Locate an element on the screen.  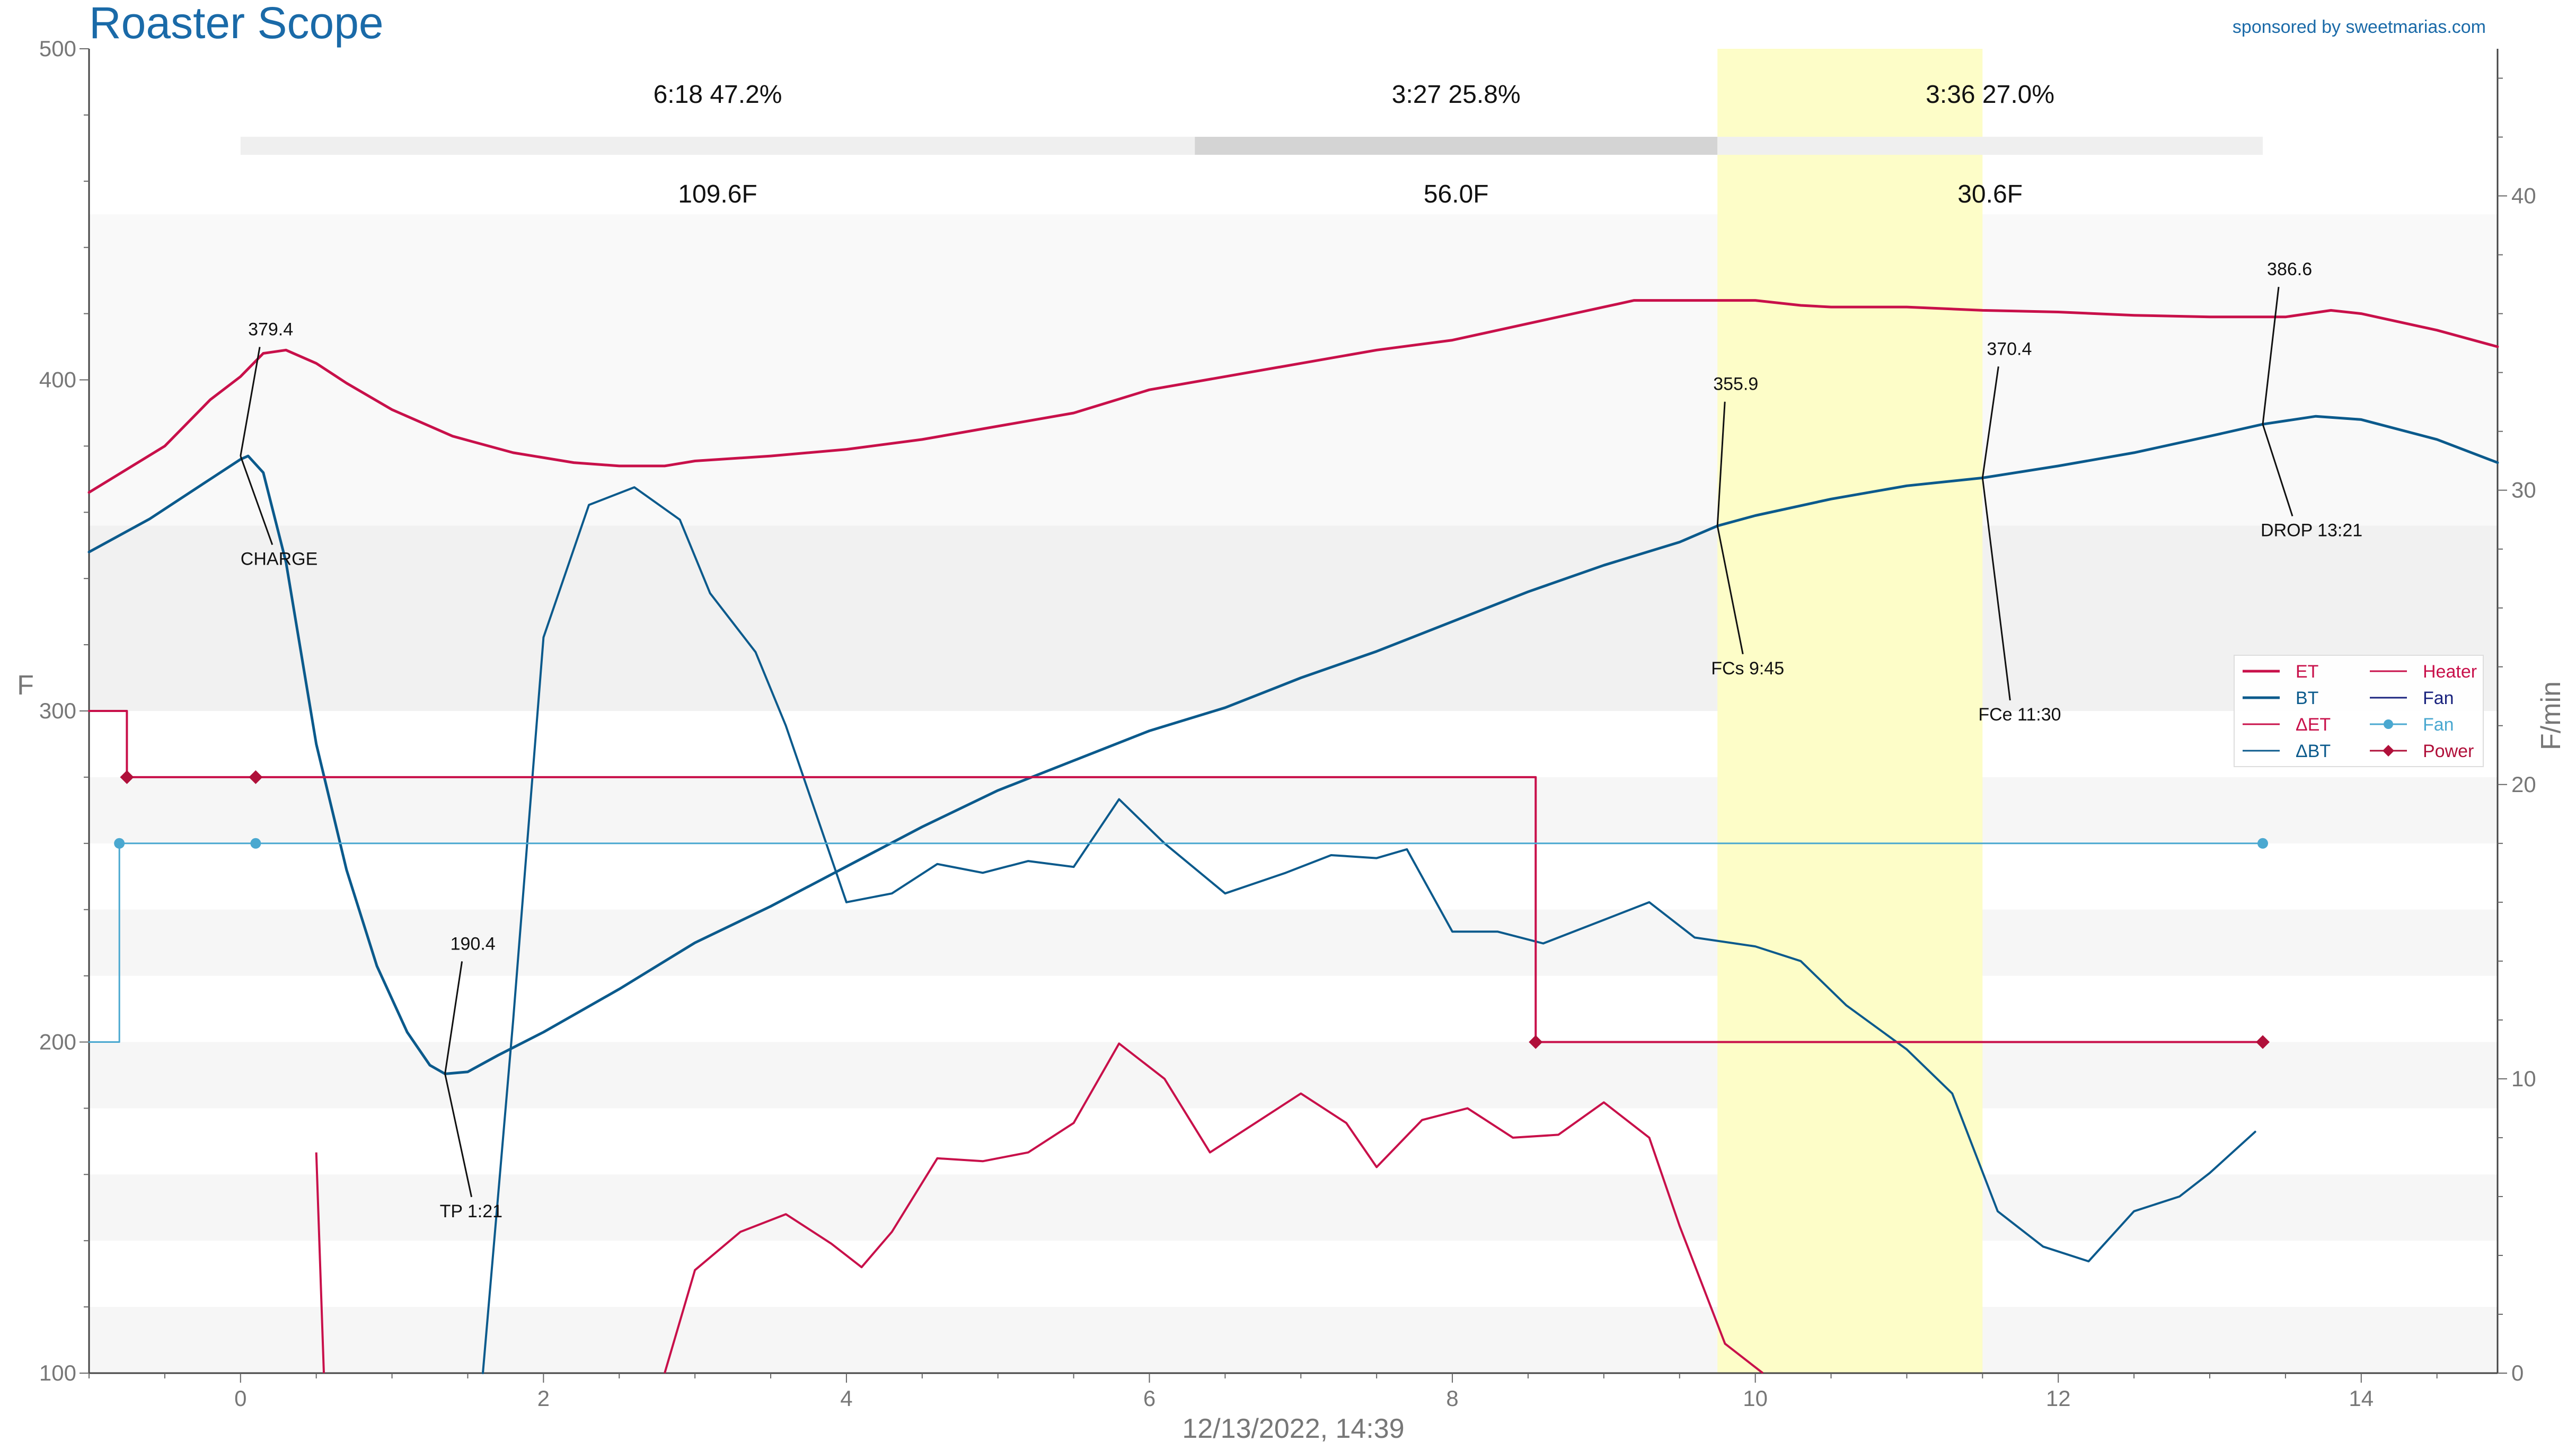
phase-delta-label: 109.6F is located at coordinates (717, 194).